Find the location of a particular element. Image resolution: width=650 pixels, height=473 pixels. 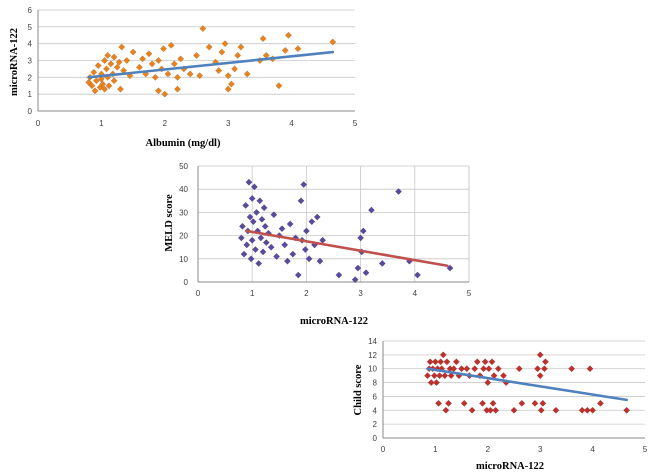

y-tick-label: 20 is located at coordinates (183, 236).